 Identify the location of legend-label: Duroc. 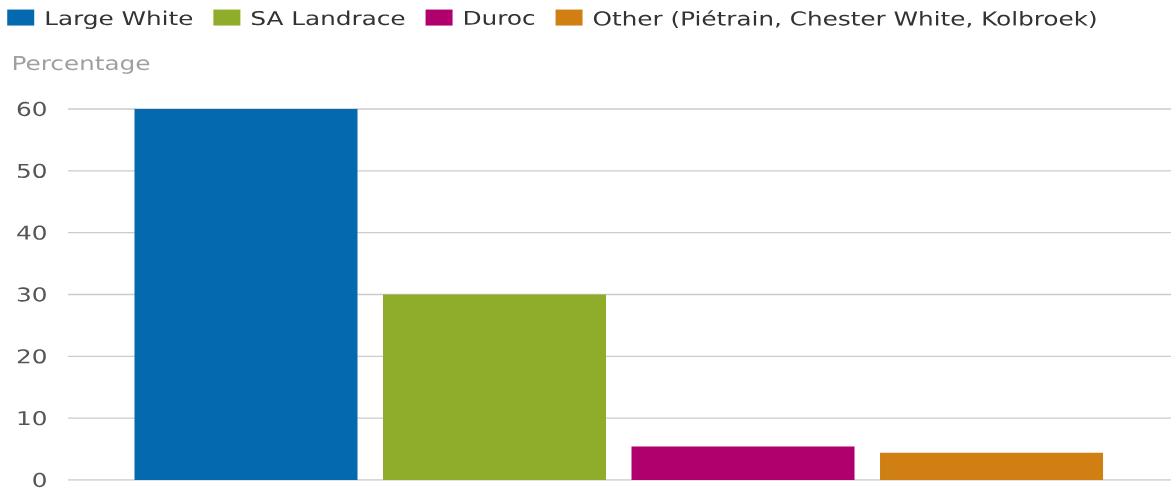
(500, 17).